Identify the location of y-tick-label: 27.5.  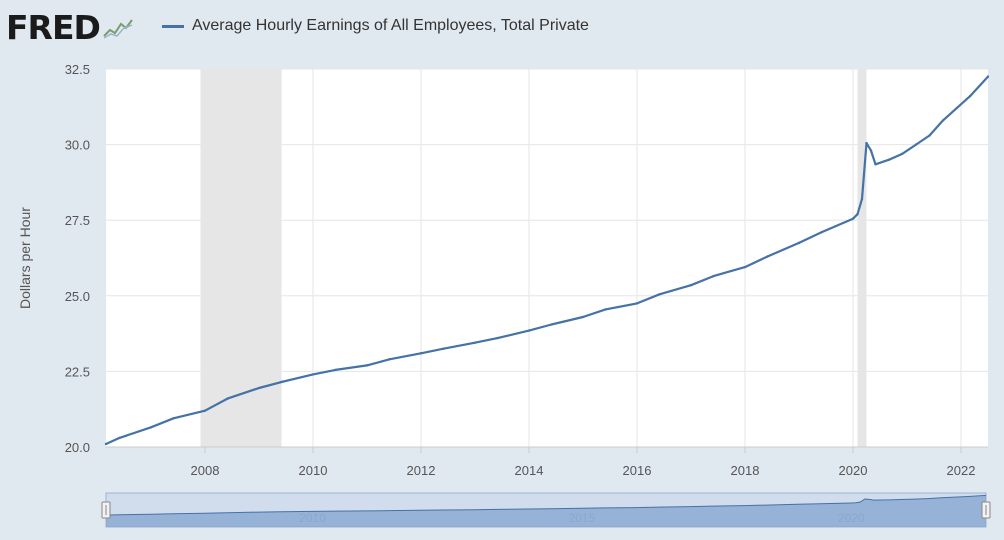
(77, 220).